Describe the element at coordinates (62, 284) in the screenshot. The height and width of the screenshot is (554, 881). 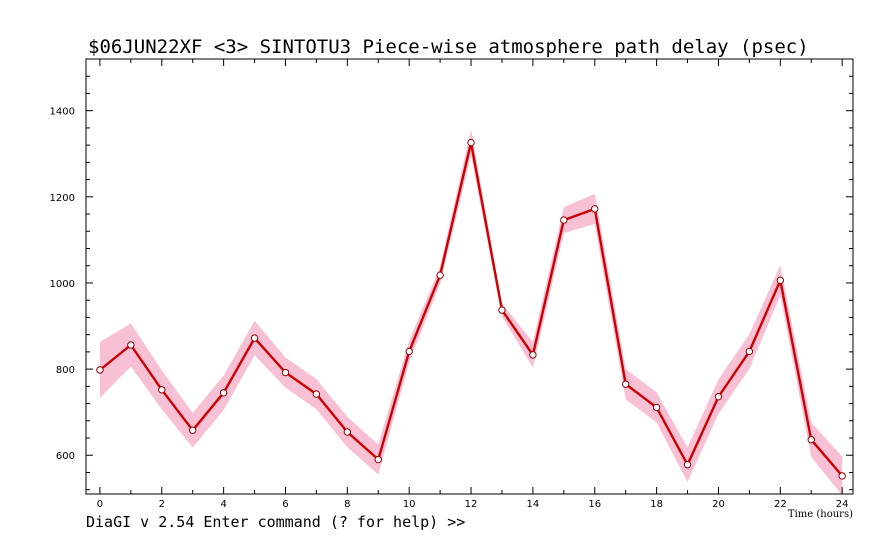
I see `y-tick-label: 1000` at that location.